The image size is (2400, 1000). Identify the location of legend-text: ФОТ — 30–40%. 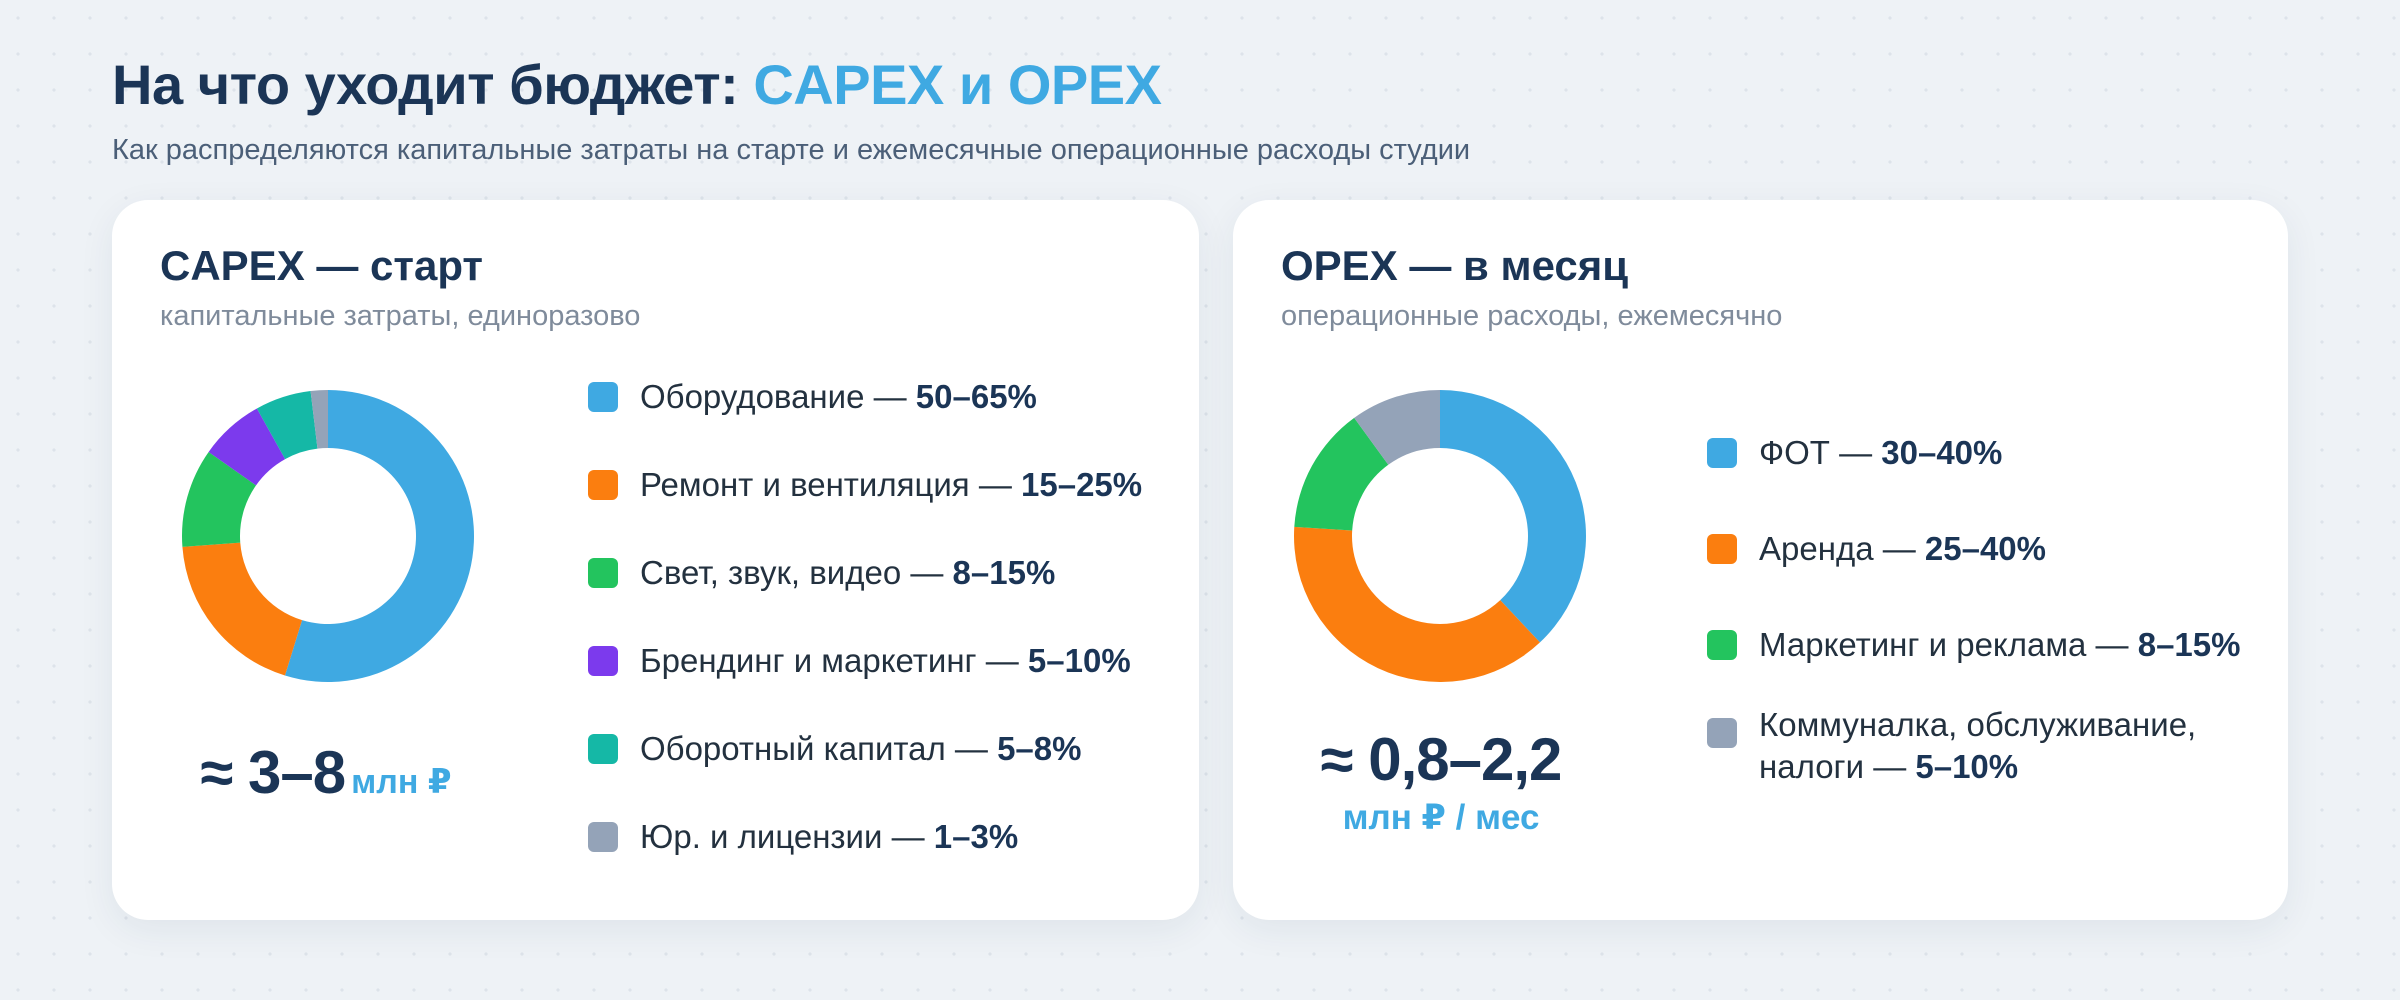
(1880, 453).